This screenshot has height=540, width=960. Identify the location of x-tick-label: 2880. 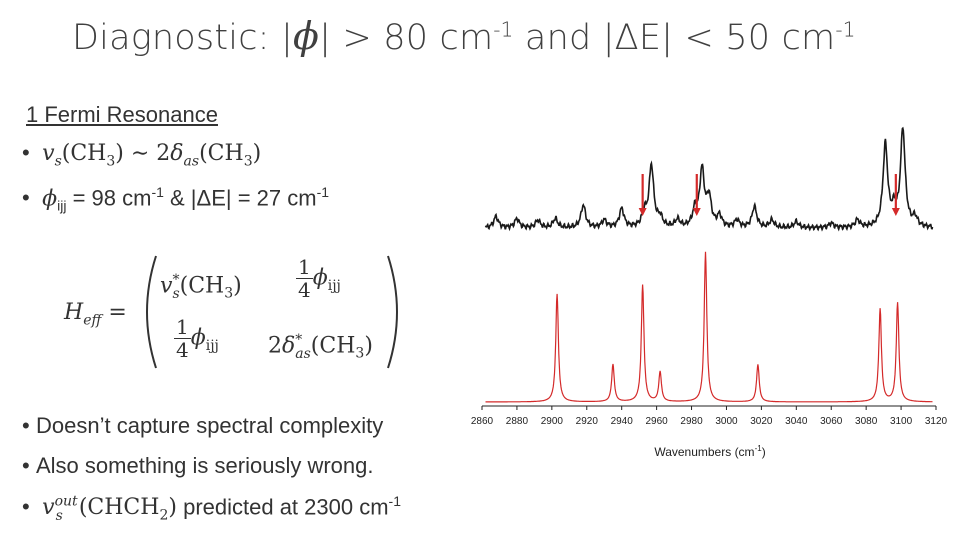
(517, 421).